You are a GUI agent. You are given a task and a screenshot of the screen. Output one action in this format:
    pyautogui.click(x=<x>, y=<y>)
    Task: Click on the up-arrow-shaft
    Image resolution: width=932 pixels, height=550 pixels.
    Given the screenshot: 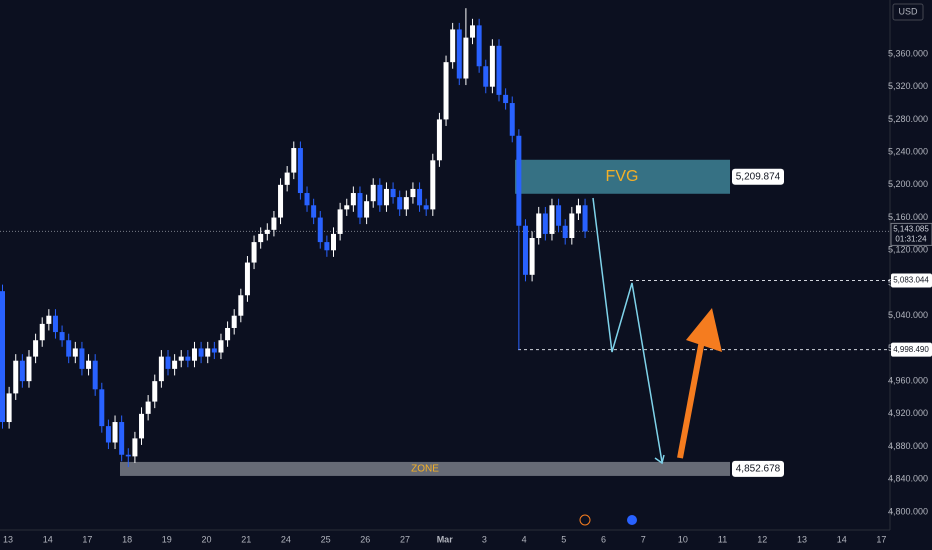 What is the action you would take?
    pyautogui.click(x=691, y=396)
    